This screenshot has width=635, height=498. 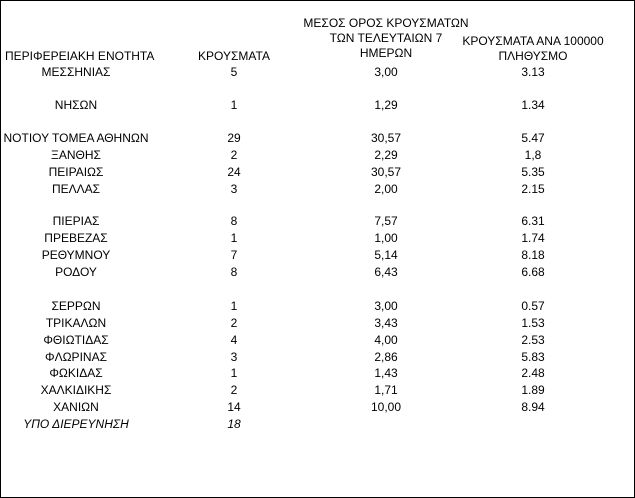 What do you see at coordinates (533, 72) in the screenshot?
I see `per-100000-value: 3.13` at bounding box center [533, 72].